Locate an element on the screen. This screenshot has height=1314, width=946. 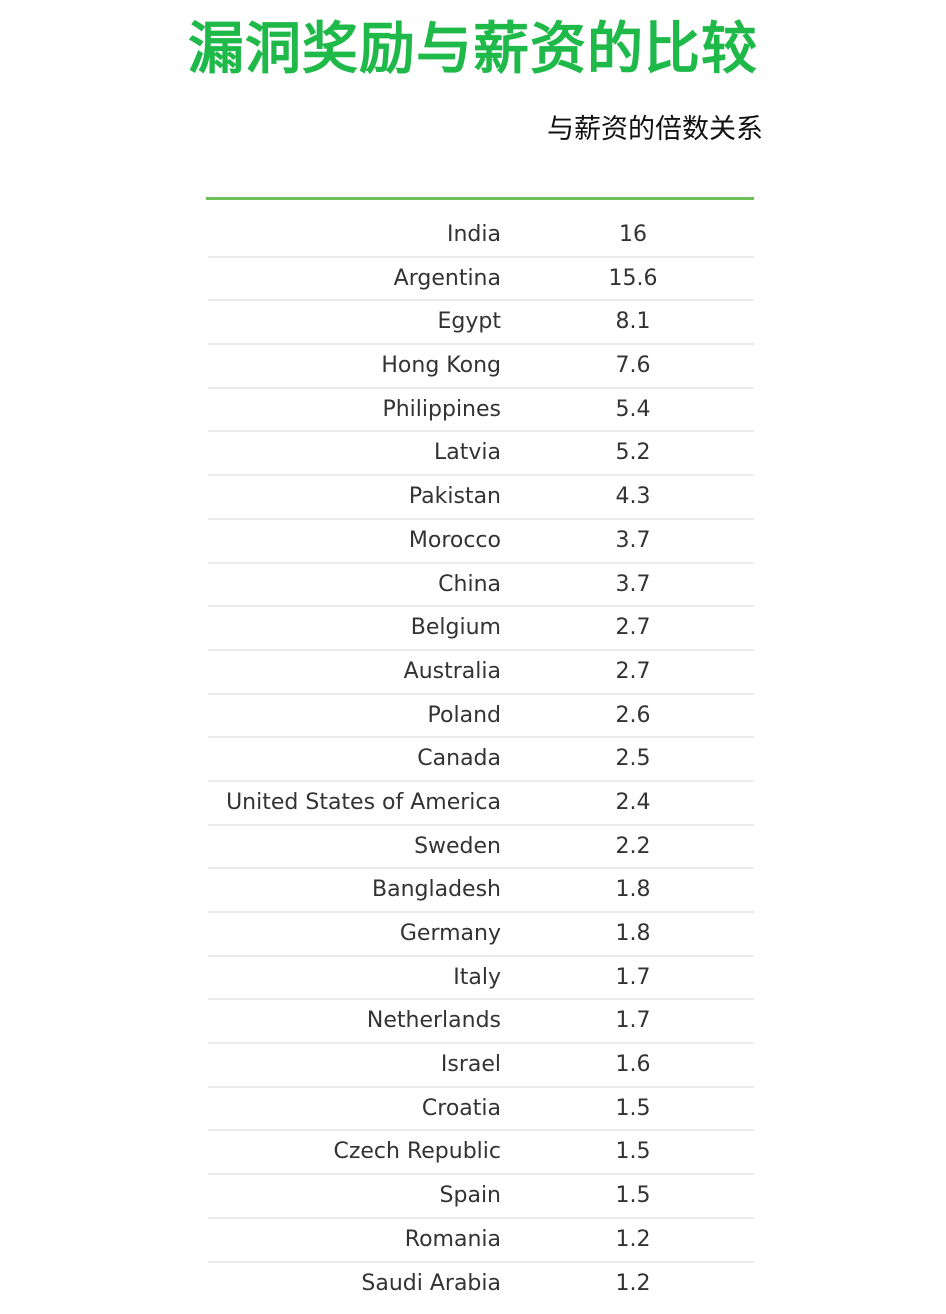
column-header-multiple: 与薪资的倍数关系 is located at coordinates (655, 129).